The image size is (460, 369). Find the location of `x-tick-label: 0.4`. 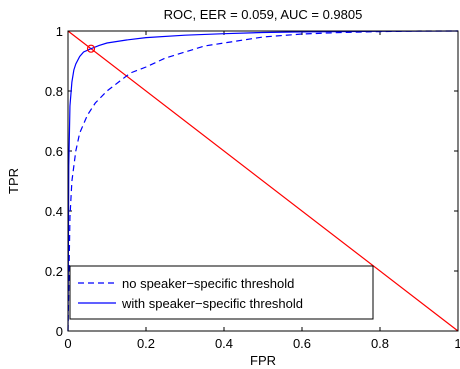

x-tick-label: 0.4 is located at coordinates (224, 343).